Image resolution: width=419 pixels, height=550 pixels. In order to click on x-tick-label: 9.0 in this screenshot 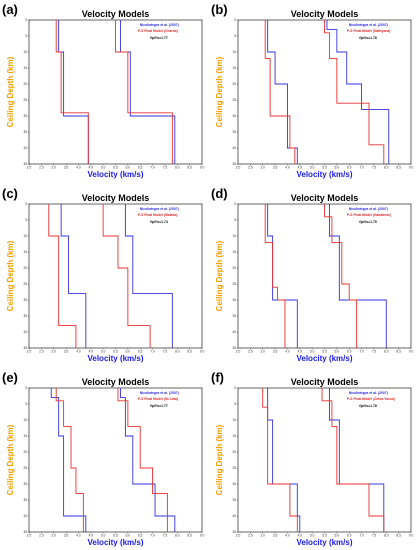, I will do `click(202, 168)`.